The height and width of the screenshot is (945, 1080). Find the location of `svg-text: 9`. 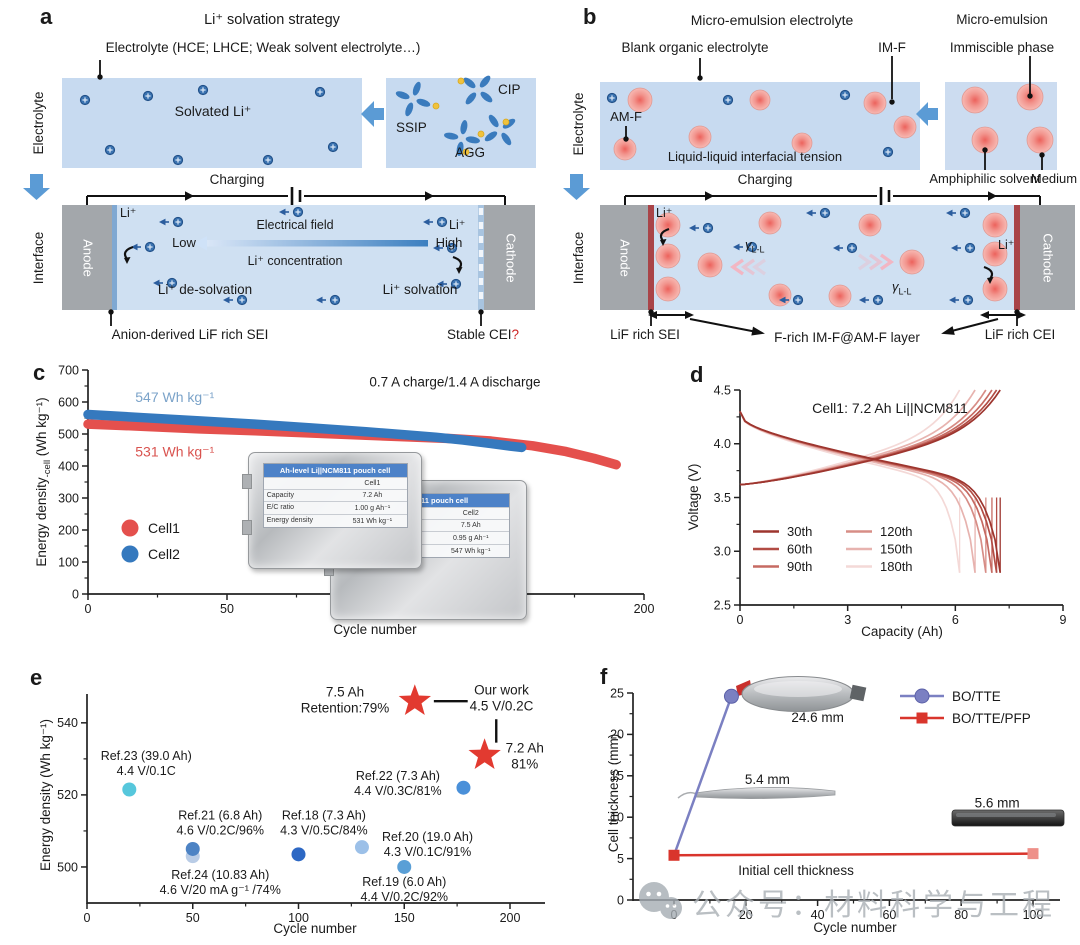

svg-text: 9 is located at coordinates (1063, 620).